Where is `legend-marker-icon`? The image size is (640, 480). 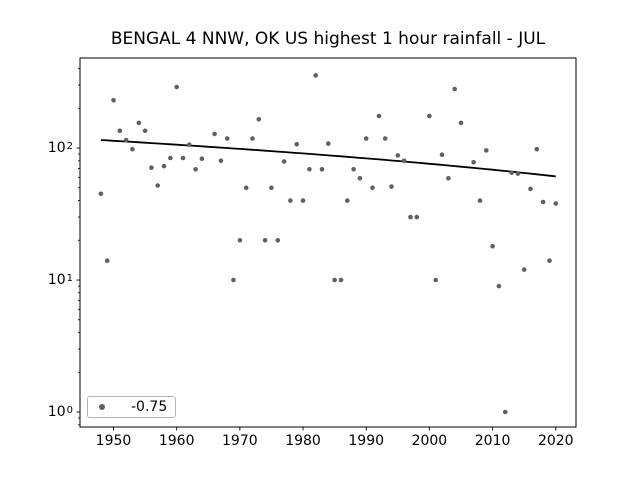
legend-marker-icon is located at coordinates (102, 407).